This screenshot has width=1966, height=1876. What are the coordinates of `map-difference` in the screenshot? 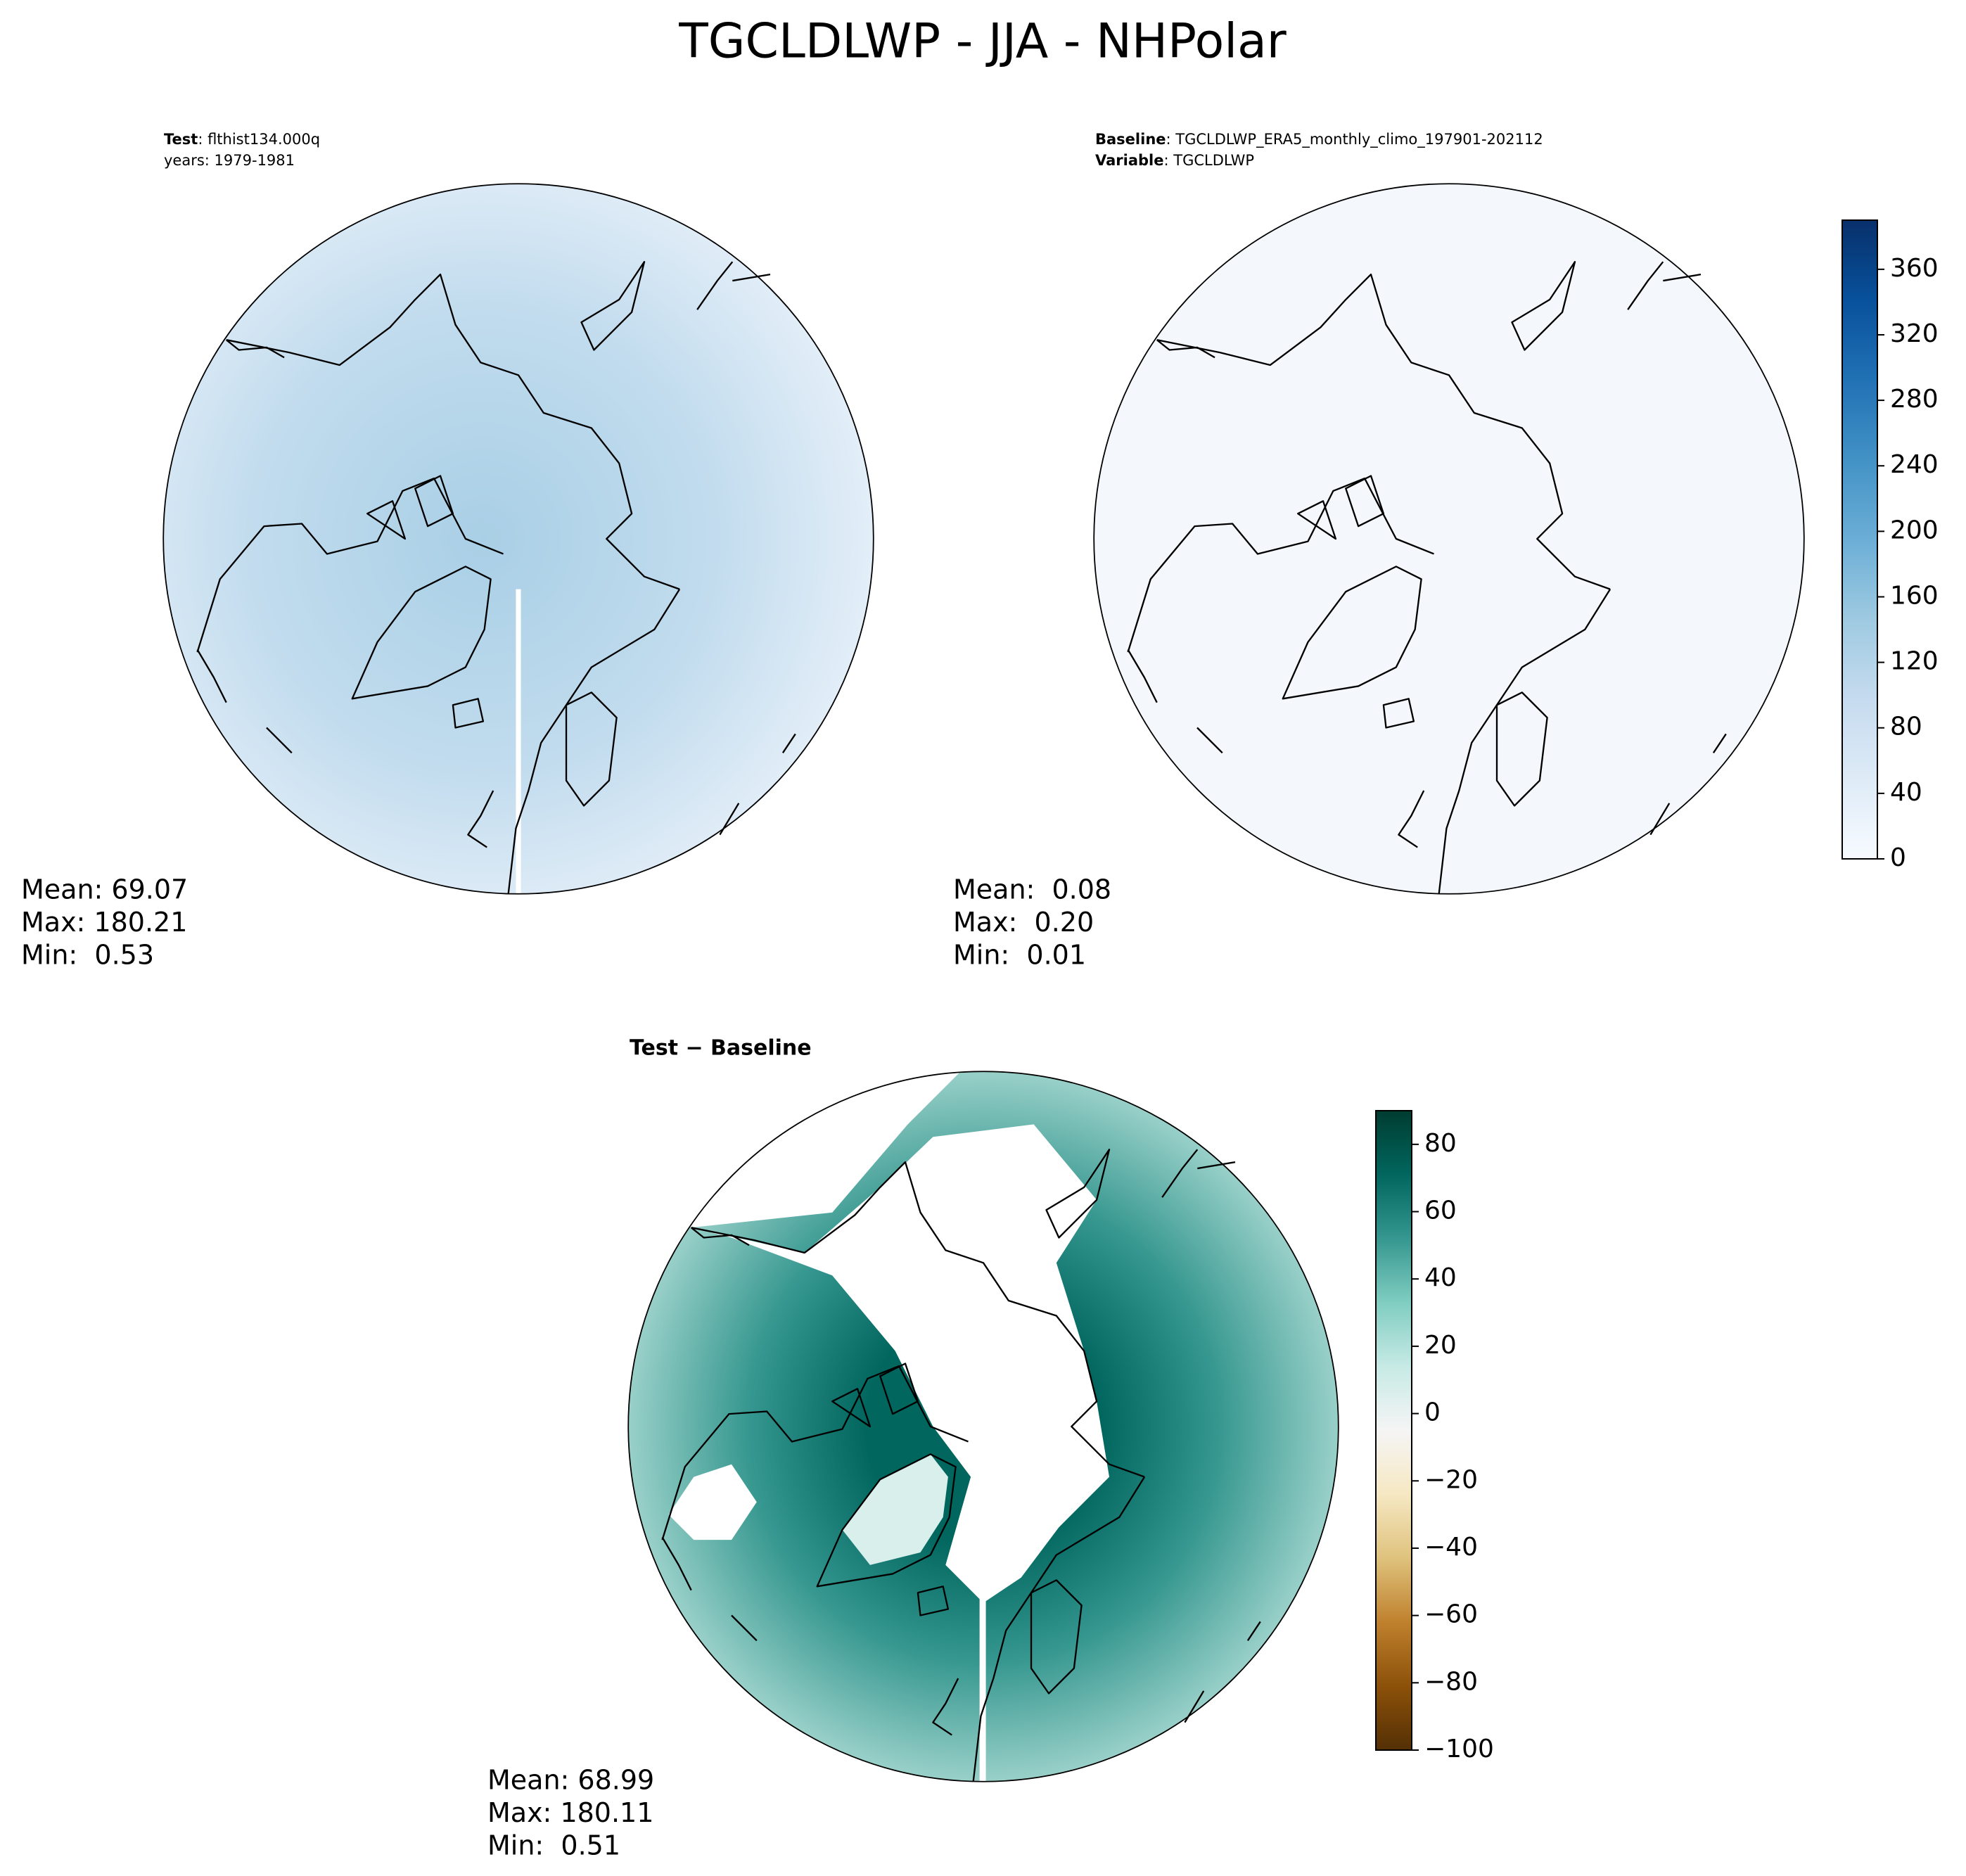 It's located at (983, 1426).